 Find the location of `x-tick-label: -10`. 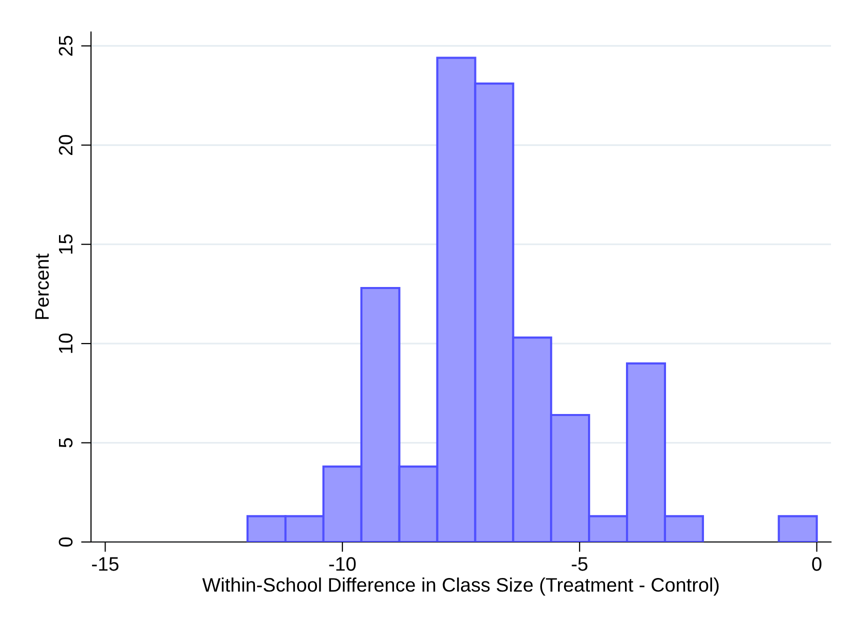

x-tick-label: -10 is located at coordinates (342, 564).